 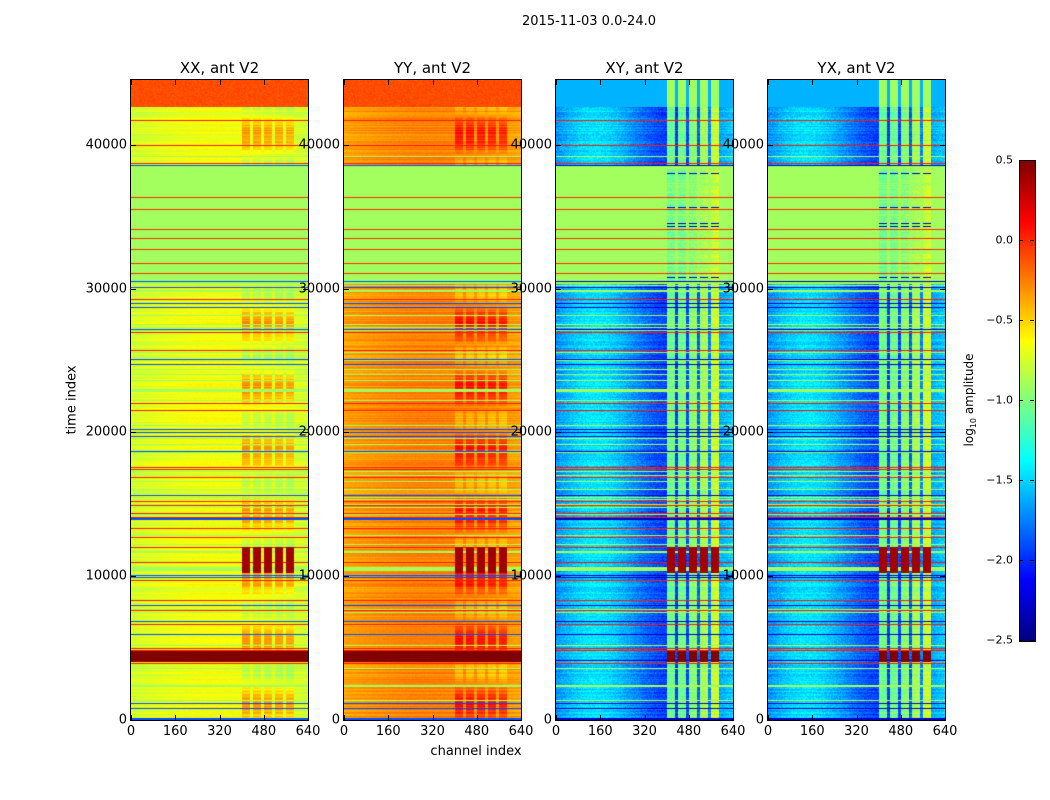 I want to click on colorbar-tick-label: −2.0, so click(x=999, y=560).